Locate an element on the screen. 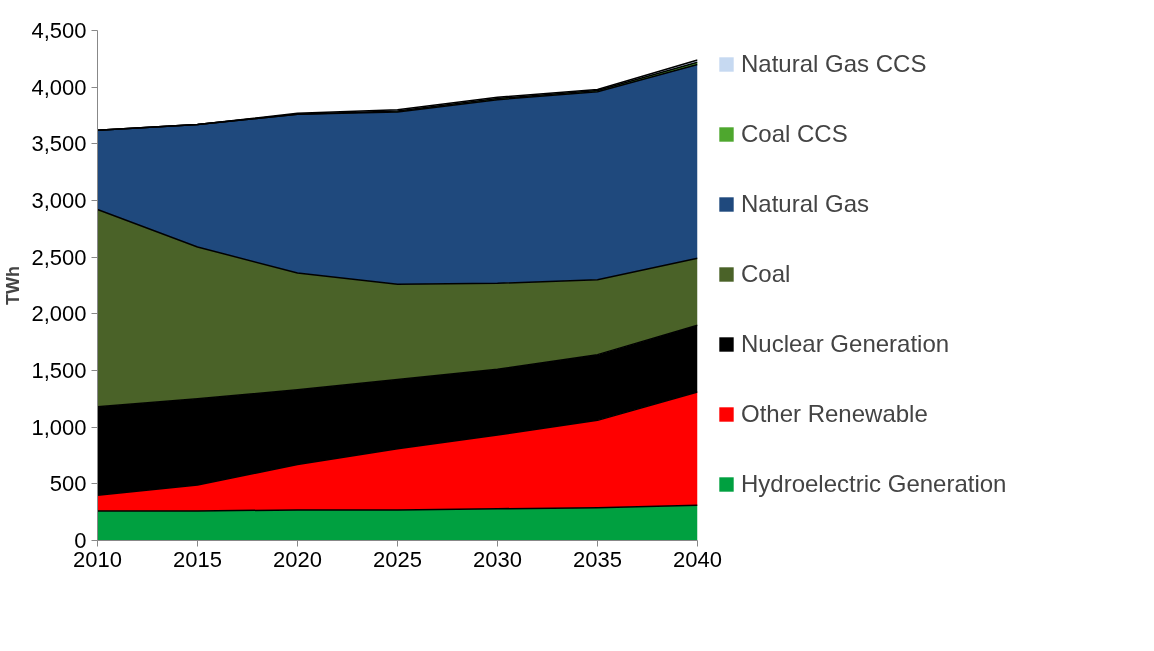 This screenshot has height=651, width=1154. y-tick-label: 3,500 is located at coordinates (59, 144).